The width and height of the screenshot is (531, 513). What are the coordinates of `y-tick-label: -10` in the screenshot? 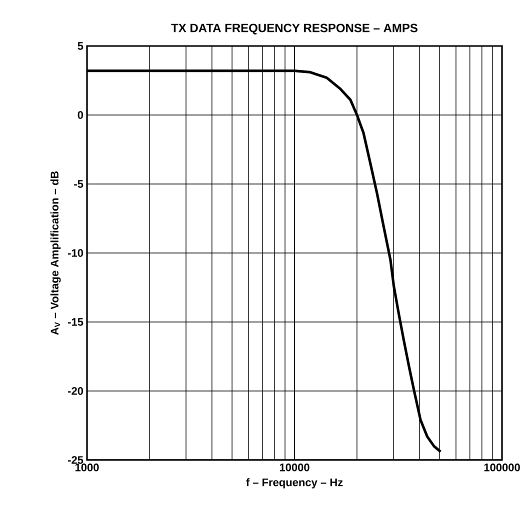 It's located at (76, 253).